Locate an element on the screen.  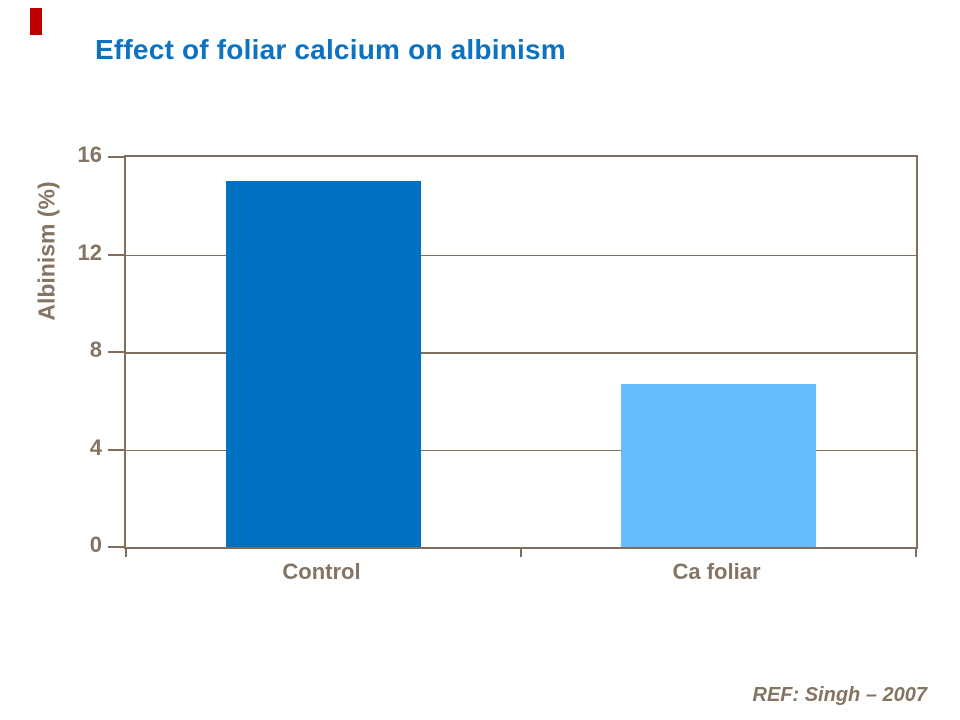
x-axis-labels: Control Ca foliar is located at coordinates (519, 574).